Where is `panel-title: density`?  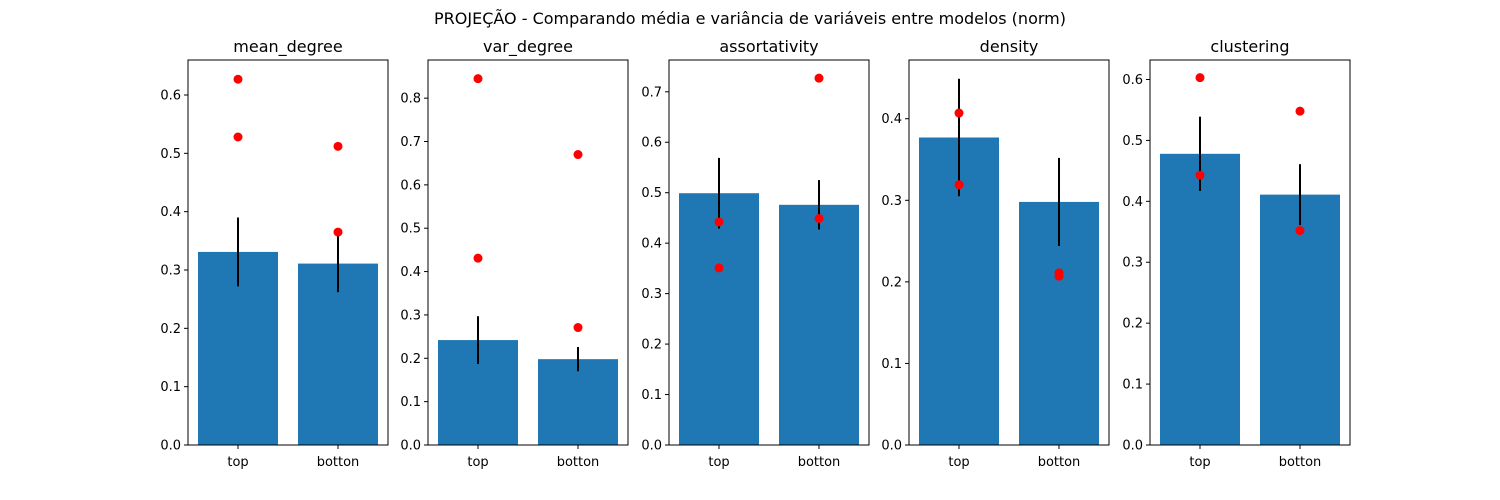
panel-title: density is located at coordinates (1009, 46).